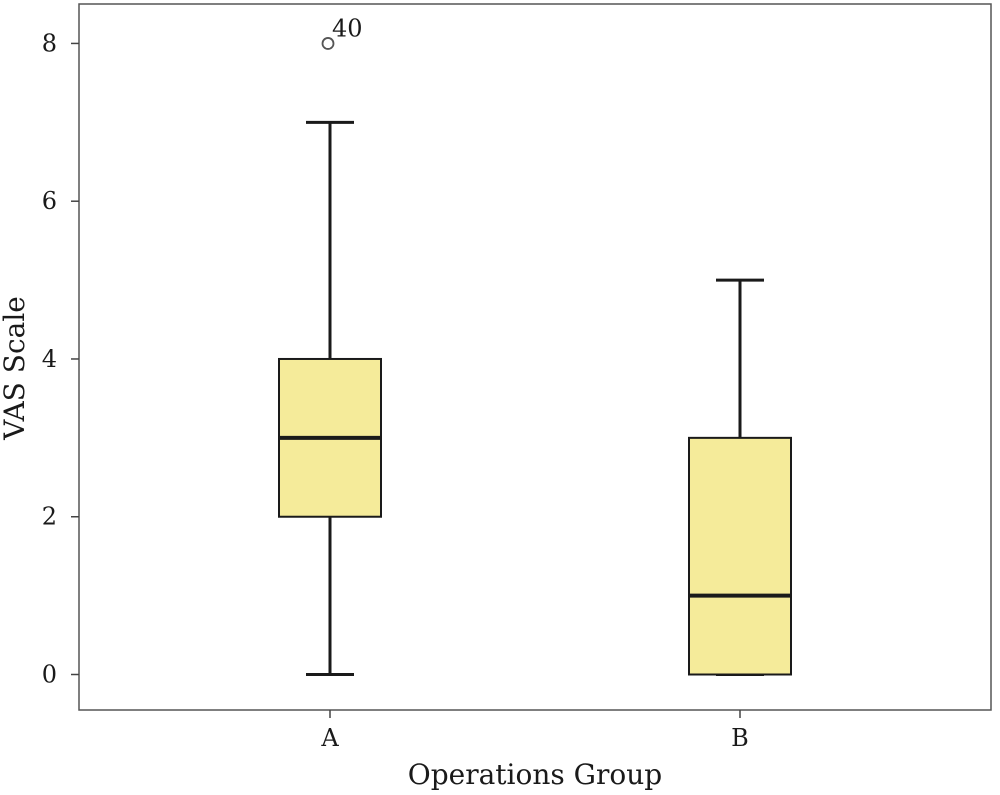  What do you see at coordinates (49, 43) in the screenshot?
I see `y-tick-label: 8` at bounding box center [49, 43].